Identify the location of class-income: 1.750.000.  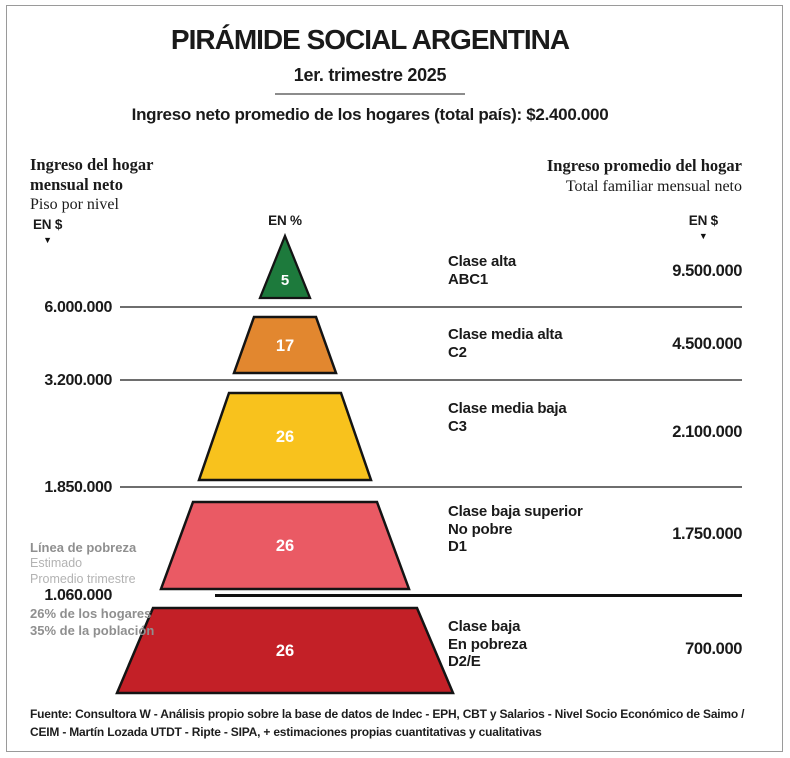
(707, 534).